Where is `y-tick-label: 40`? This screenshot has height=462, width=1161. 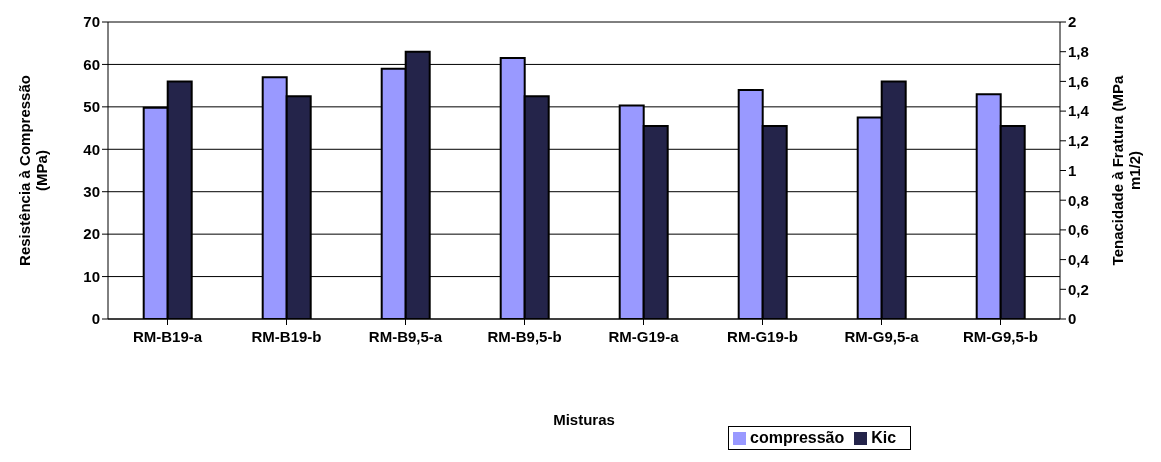 y-tick-label: 40 is located at coordinates (91, 149).